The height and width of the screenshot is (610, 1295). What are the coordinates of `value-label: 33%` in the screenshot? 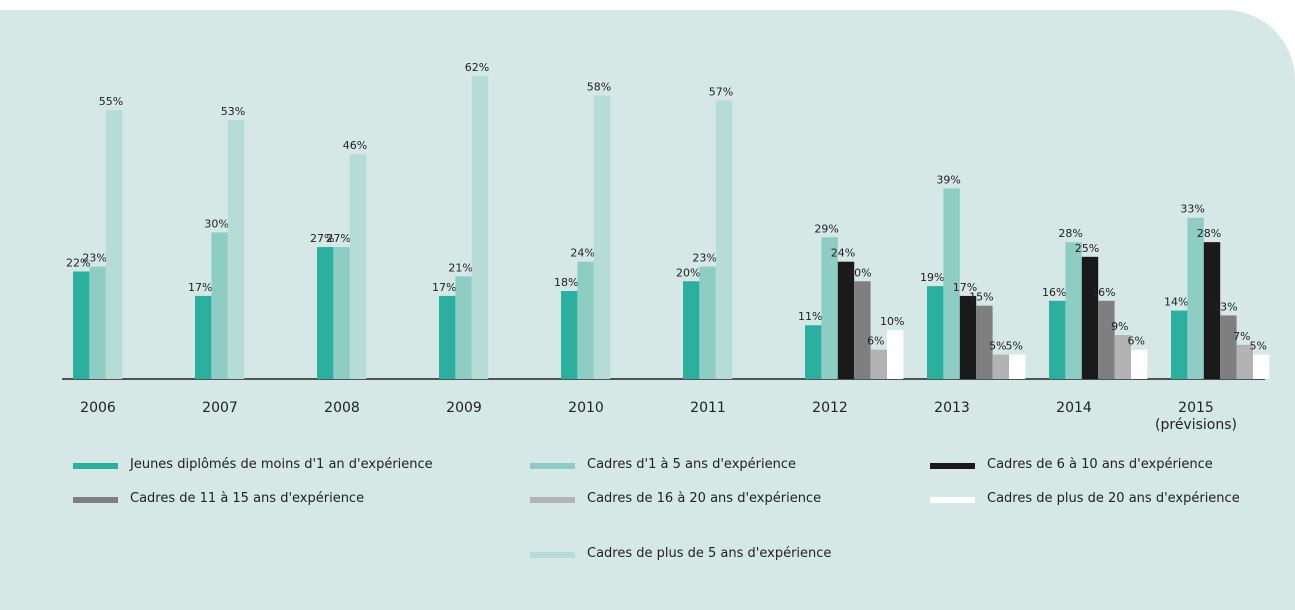 It's located at (1192, 209).